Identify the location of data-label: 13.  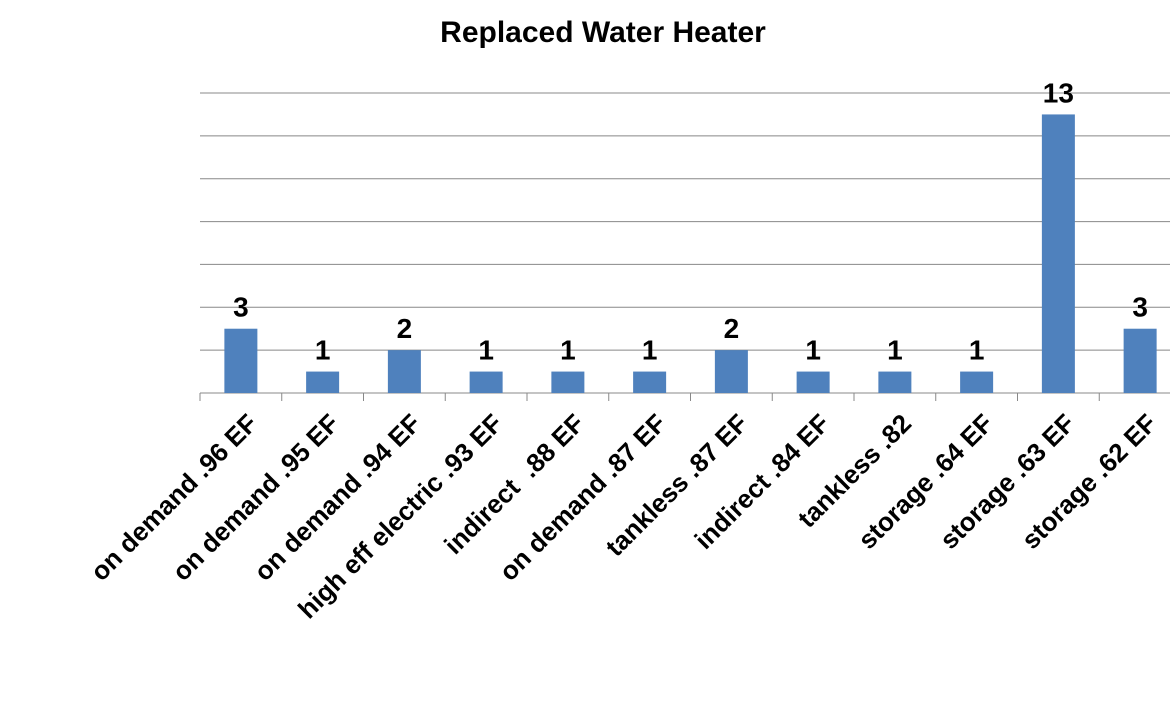
(1058, 92).